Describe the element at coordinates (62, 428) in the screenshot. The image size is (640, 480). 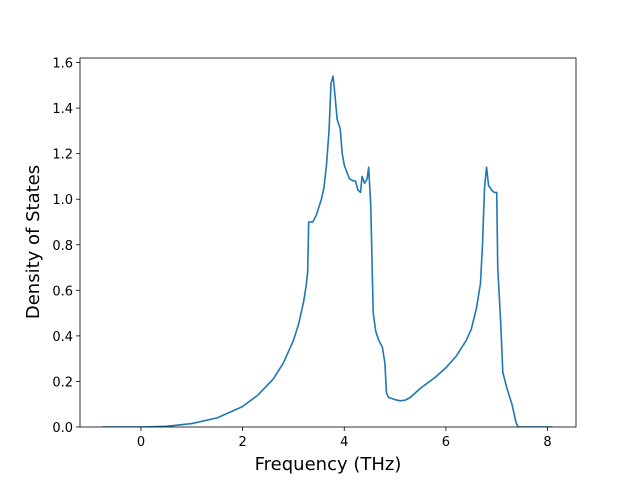
I see `y-tick-label: 0.0` at that location.